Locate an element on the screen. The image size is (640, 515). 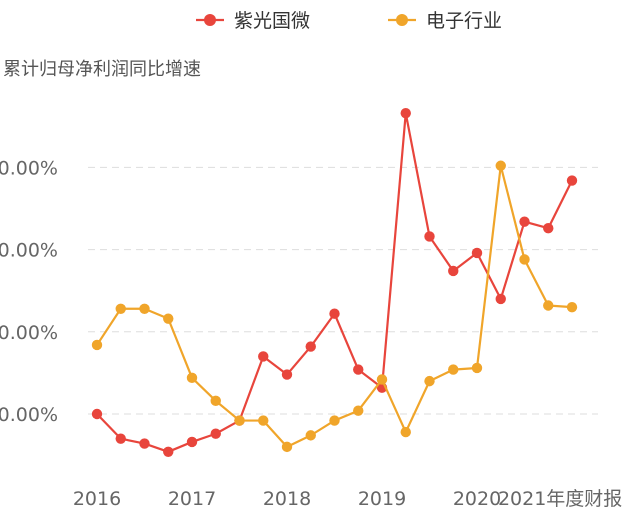
legend: 紫光国微 电子行业 is located at coordinates (349, 21).